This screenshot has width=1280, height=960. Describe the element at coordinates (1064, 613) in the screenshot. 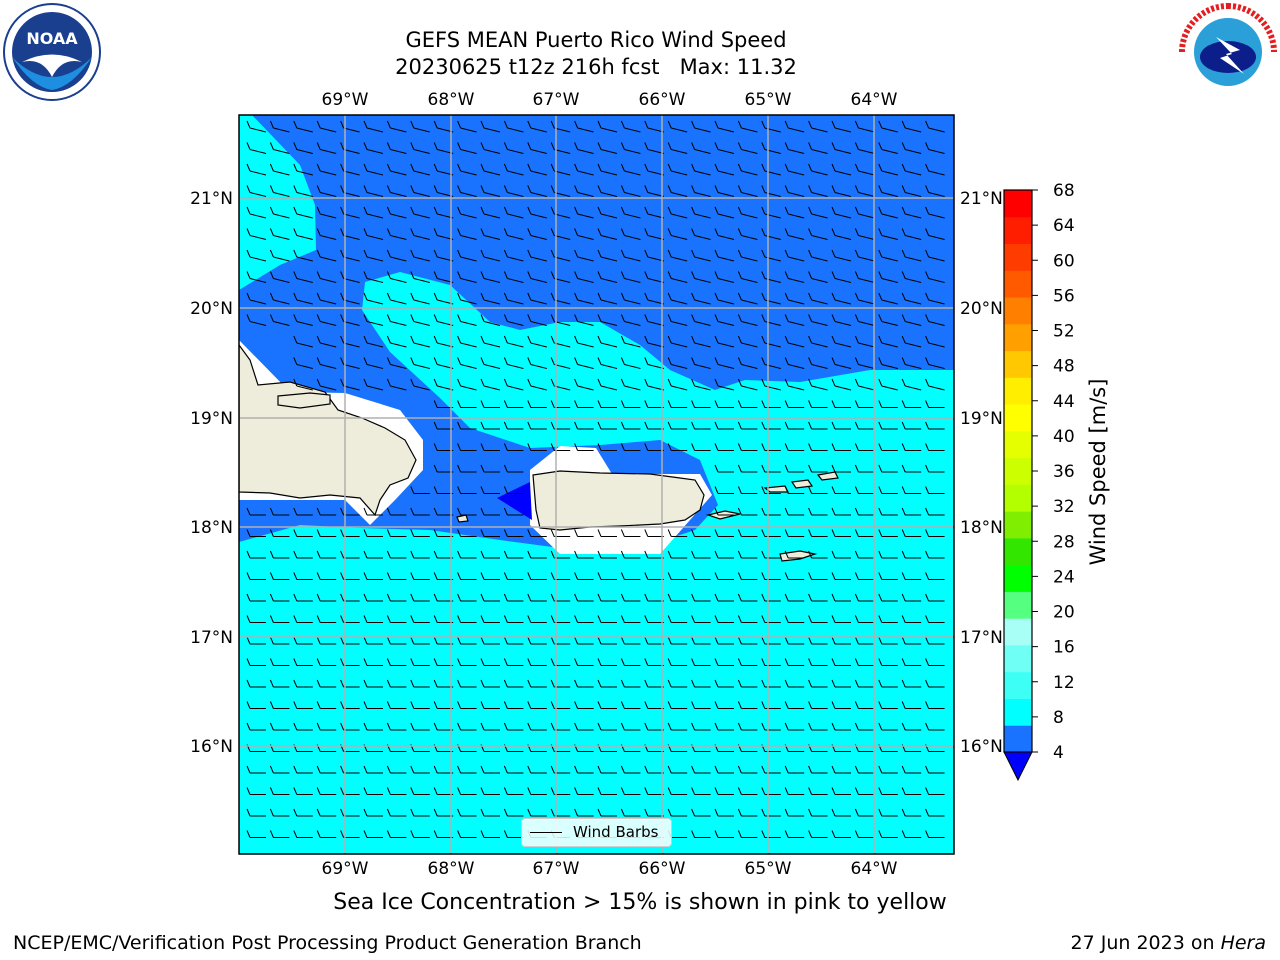

I see `colorbar-tick-label: 20` at that location.